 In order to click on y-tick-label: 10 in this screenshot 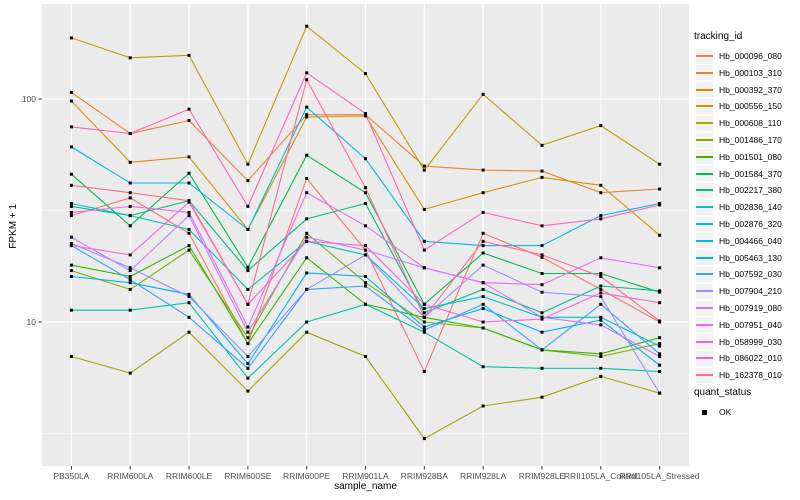, I will do `click(32, 322)`.